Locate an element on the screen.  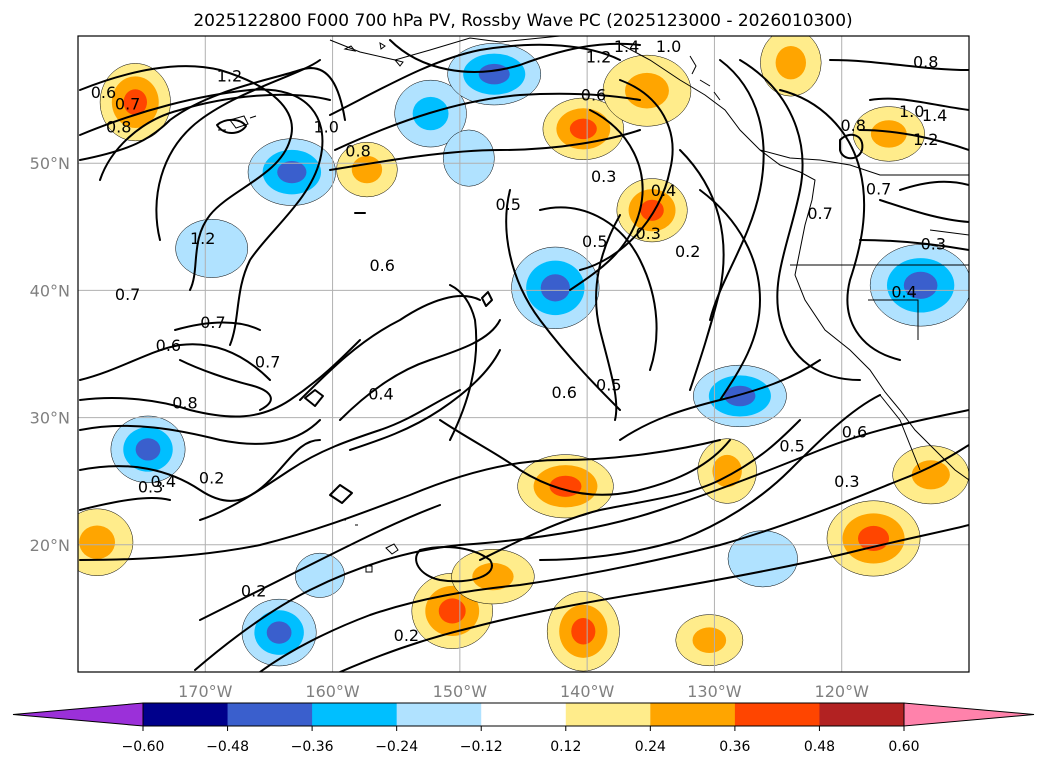
y-tick-label: 40°N is located at coordinates (50, 290).